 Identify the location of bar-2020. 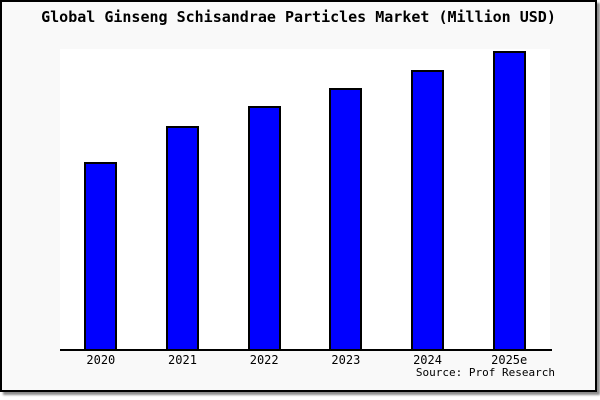
(101, 255).